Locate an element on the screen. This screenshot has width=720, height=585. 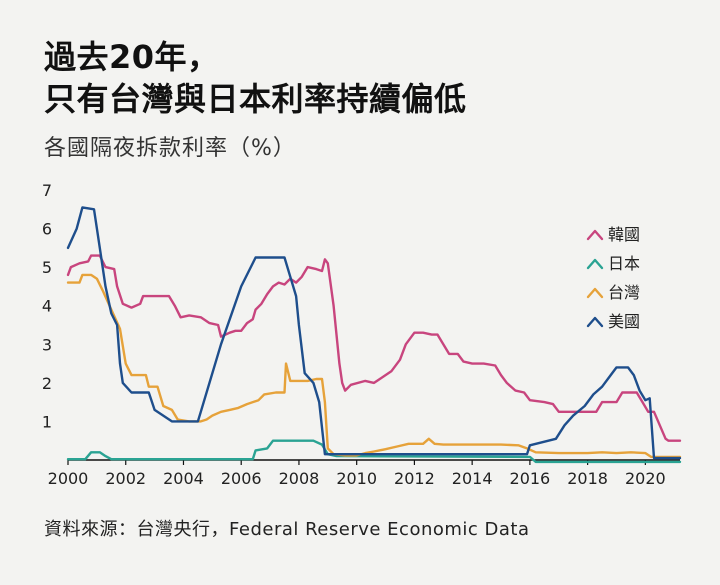
legend-label: 日本 is located at coordinates (624, 263).